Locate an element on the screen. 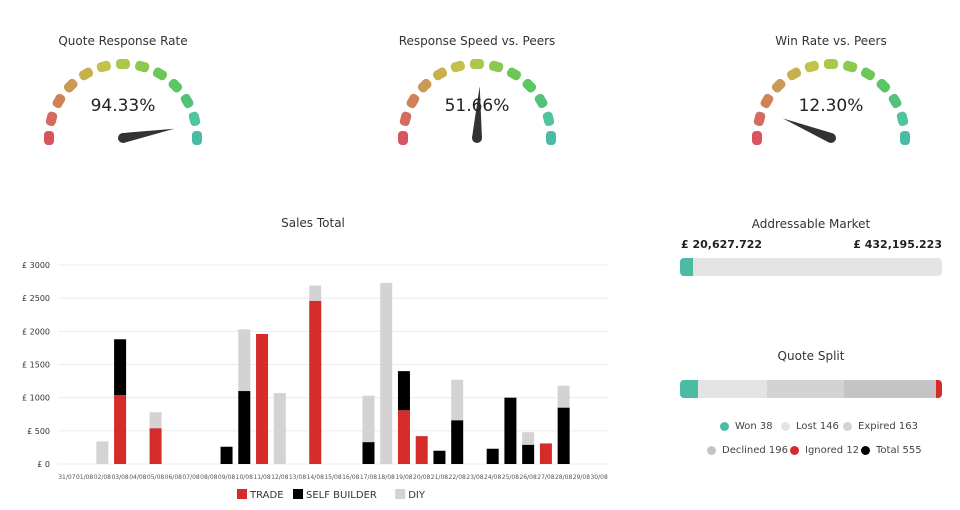 The height and width of the screenshot is (510, 960). x-tick-label: 11/08 is located at coordinates (261, 477).